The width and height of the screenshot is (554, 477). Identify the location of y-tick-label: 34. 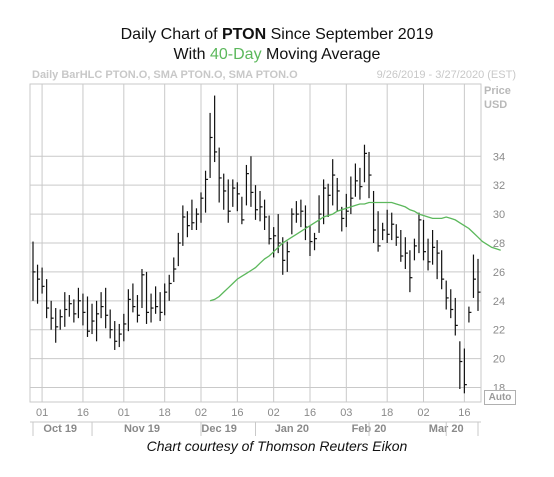
(499, 157).